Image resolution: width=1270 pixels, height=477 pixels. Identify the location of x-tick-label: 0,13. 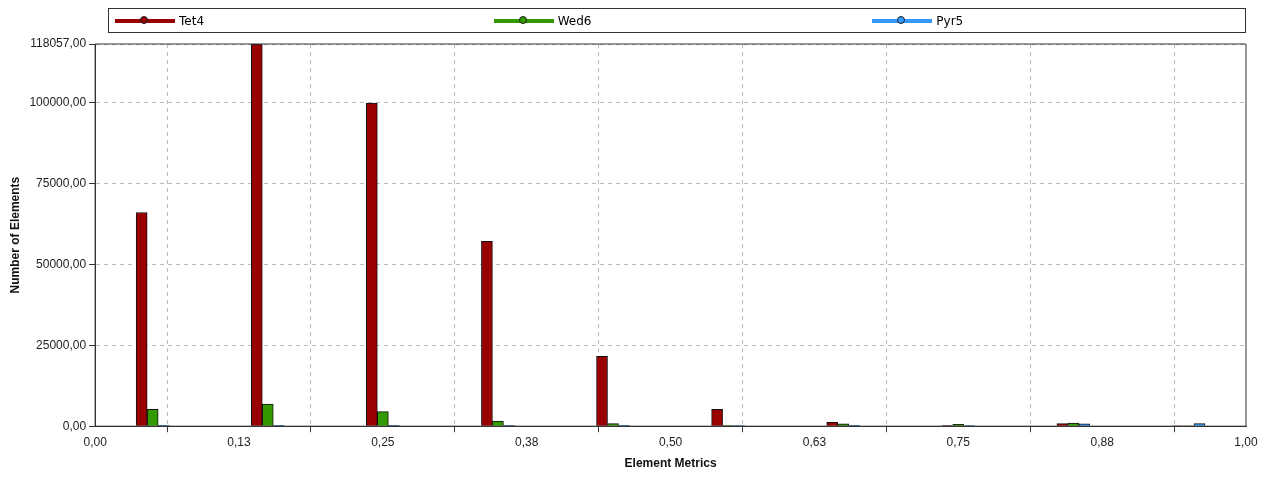
(239, 441).